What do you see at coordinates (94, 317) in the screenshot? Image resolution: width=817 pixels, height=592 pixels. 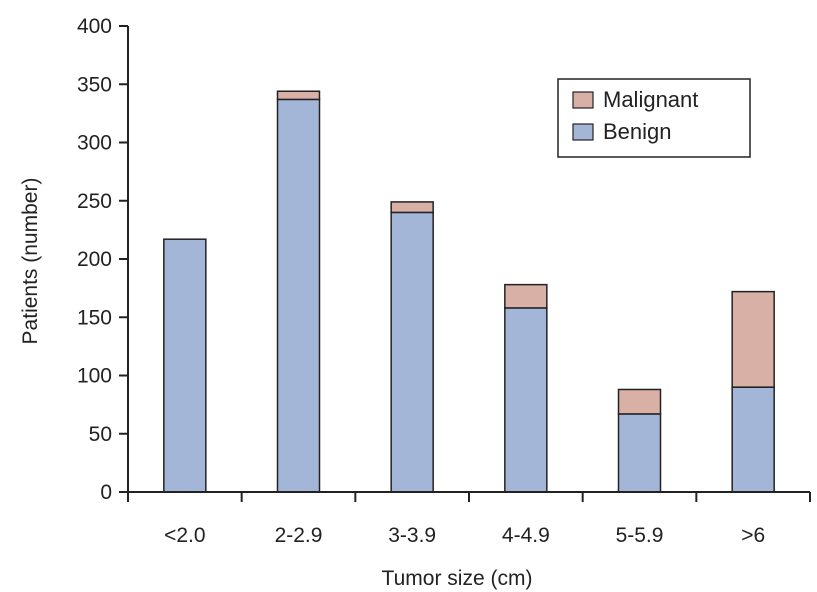 I see `y-tick-label: 150` at bounding box center [94, 317].